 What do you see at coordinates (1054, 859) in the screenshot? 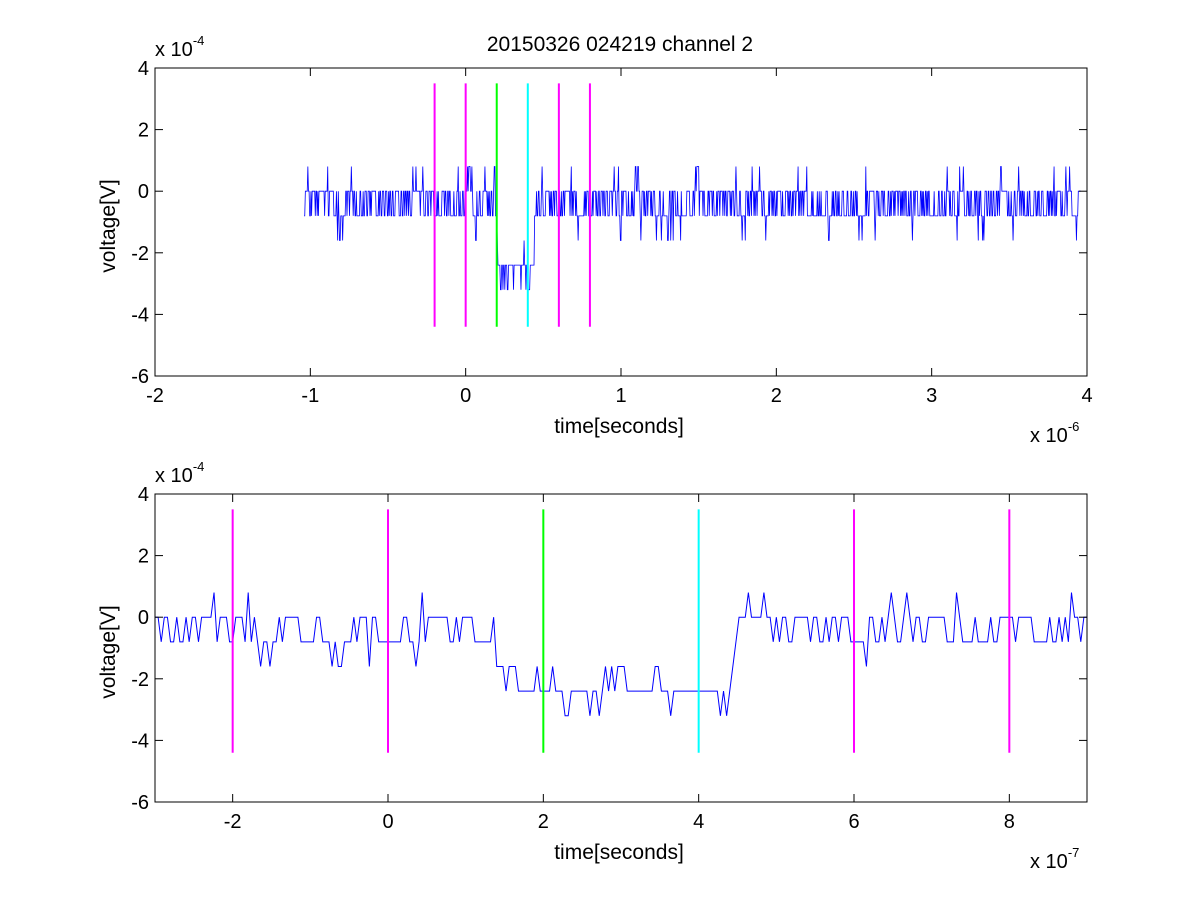
I see `x-scale-exponent: x 10-7` at bounding box center [1054, 859].